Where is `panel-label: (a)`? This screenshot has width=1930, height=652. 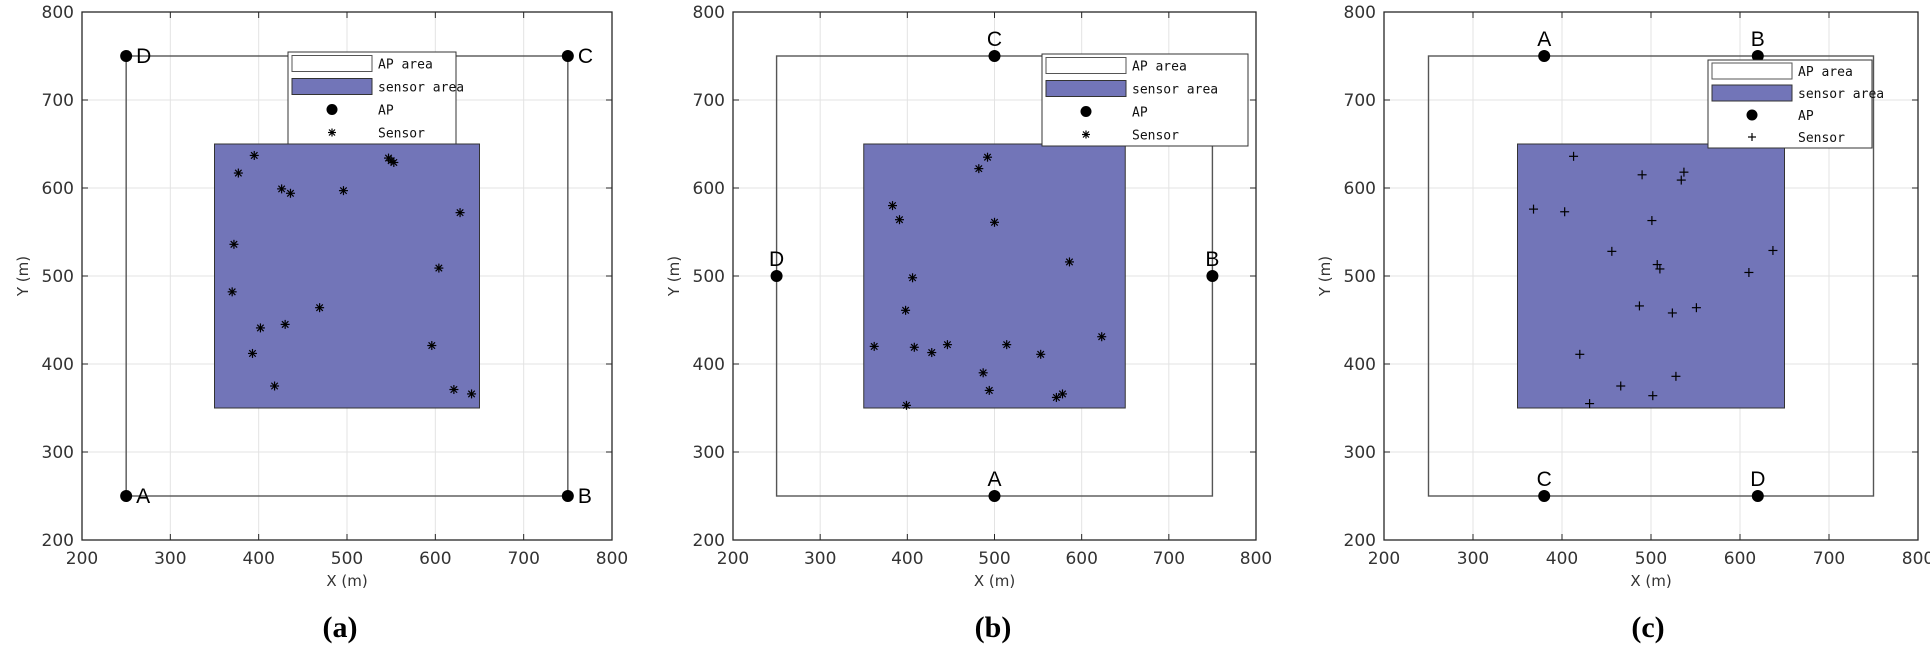
panel-label: (a) is located at coordinates (340, 627).